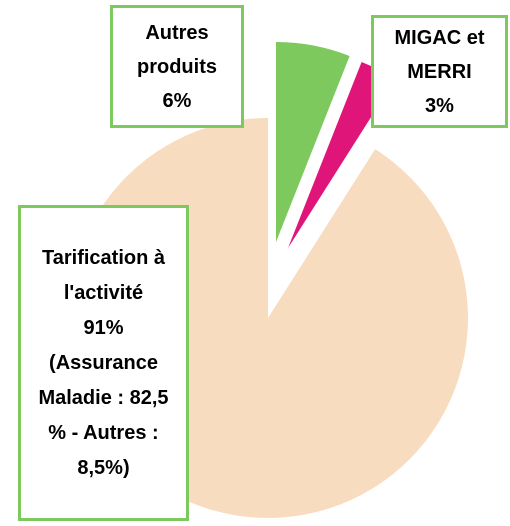 This screenshot has height=526, width=510. What do you see at coordinates (103, 327) in the screenshot?
I see `value-label: 91%` at bounding box center [103, 327].